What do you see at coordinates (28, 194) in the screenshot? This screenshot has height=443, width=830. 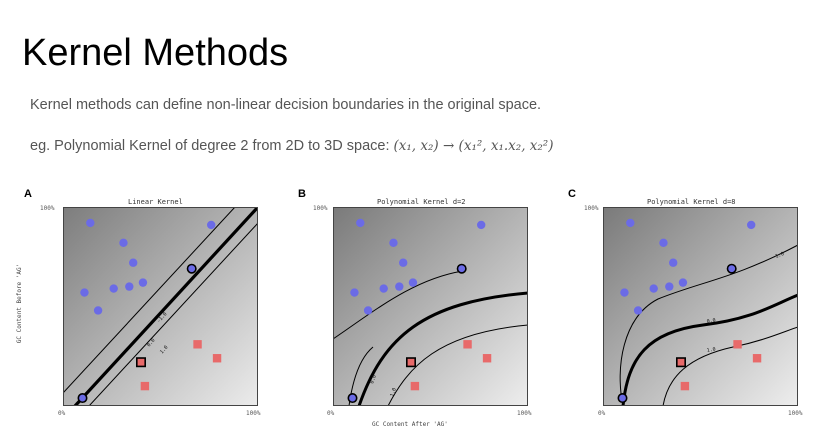 I see `panel-a-letter: A` at bounding box center [28, 194].